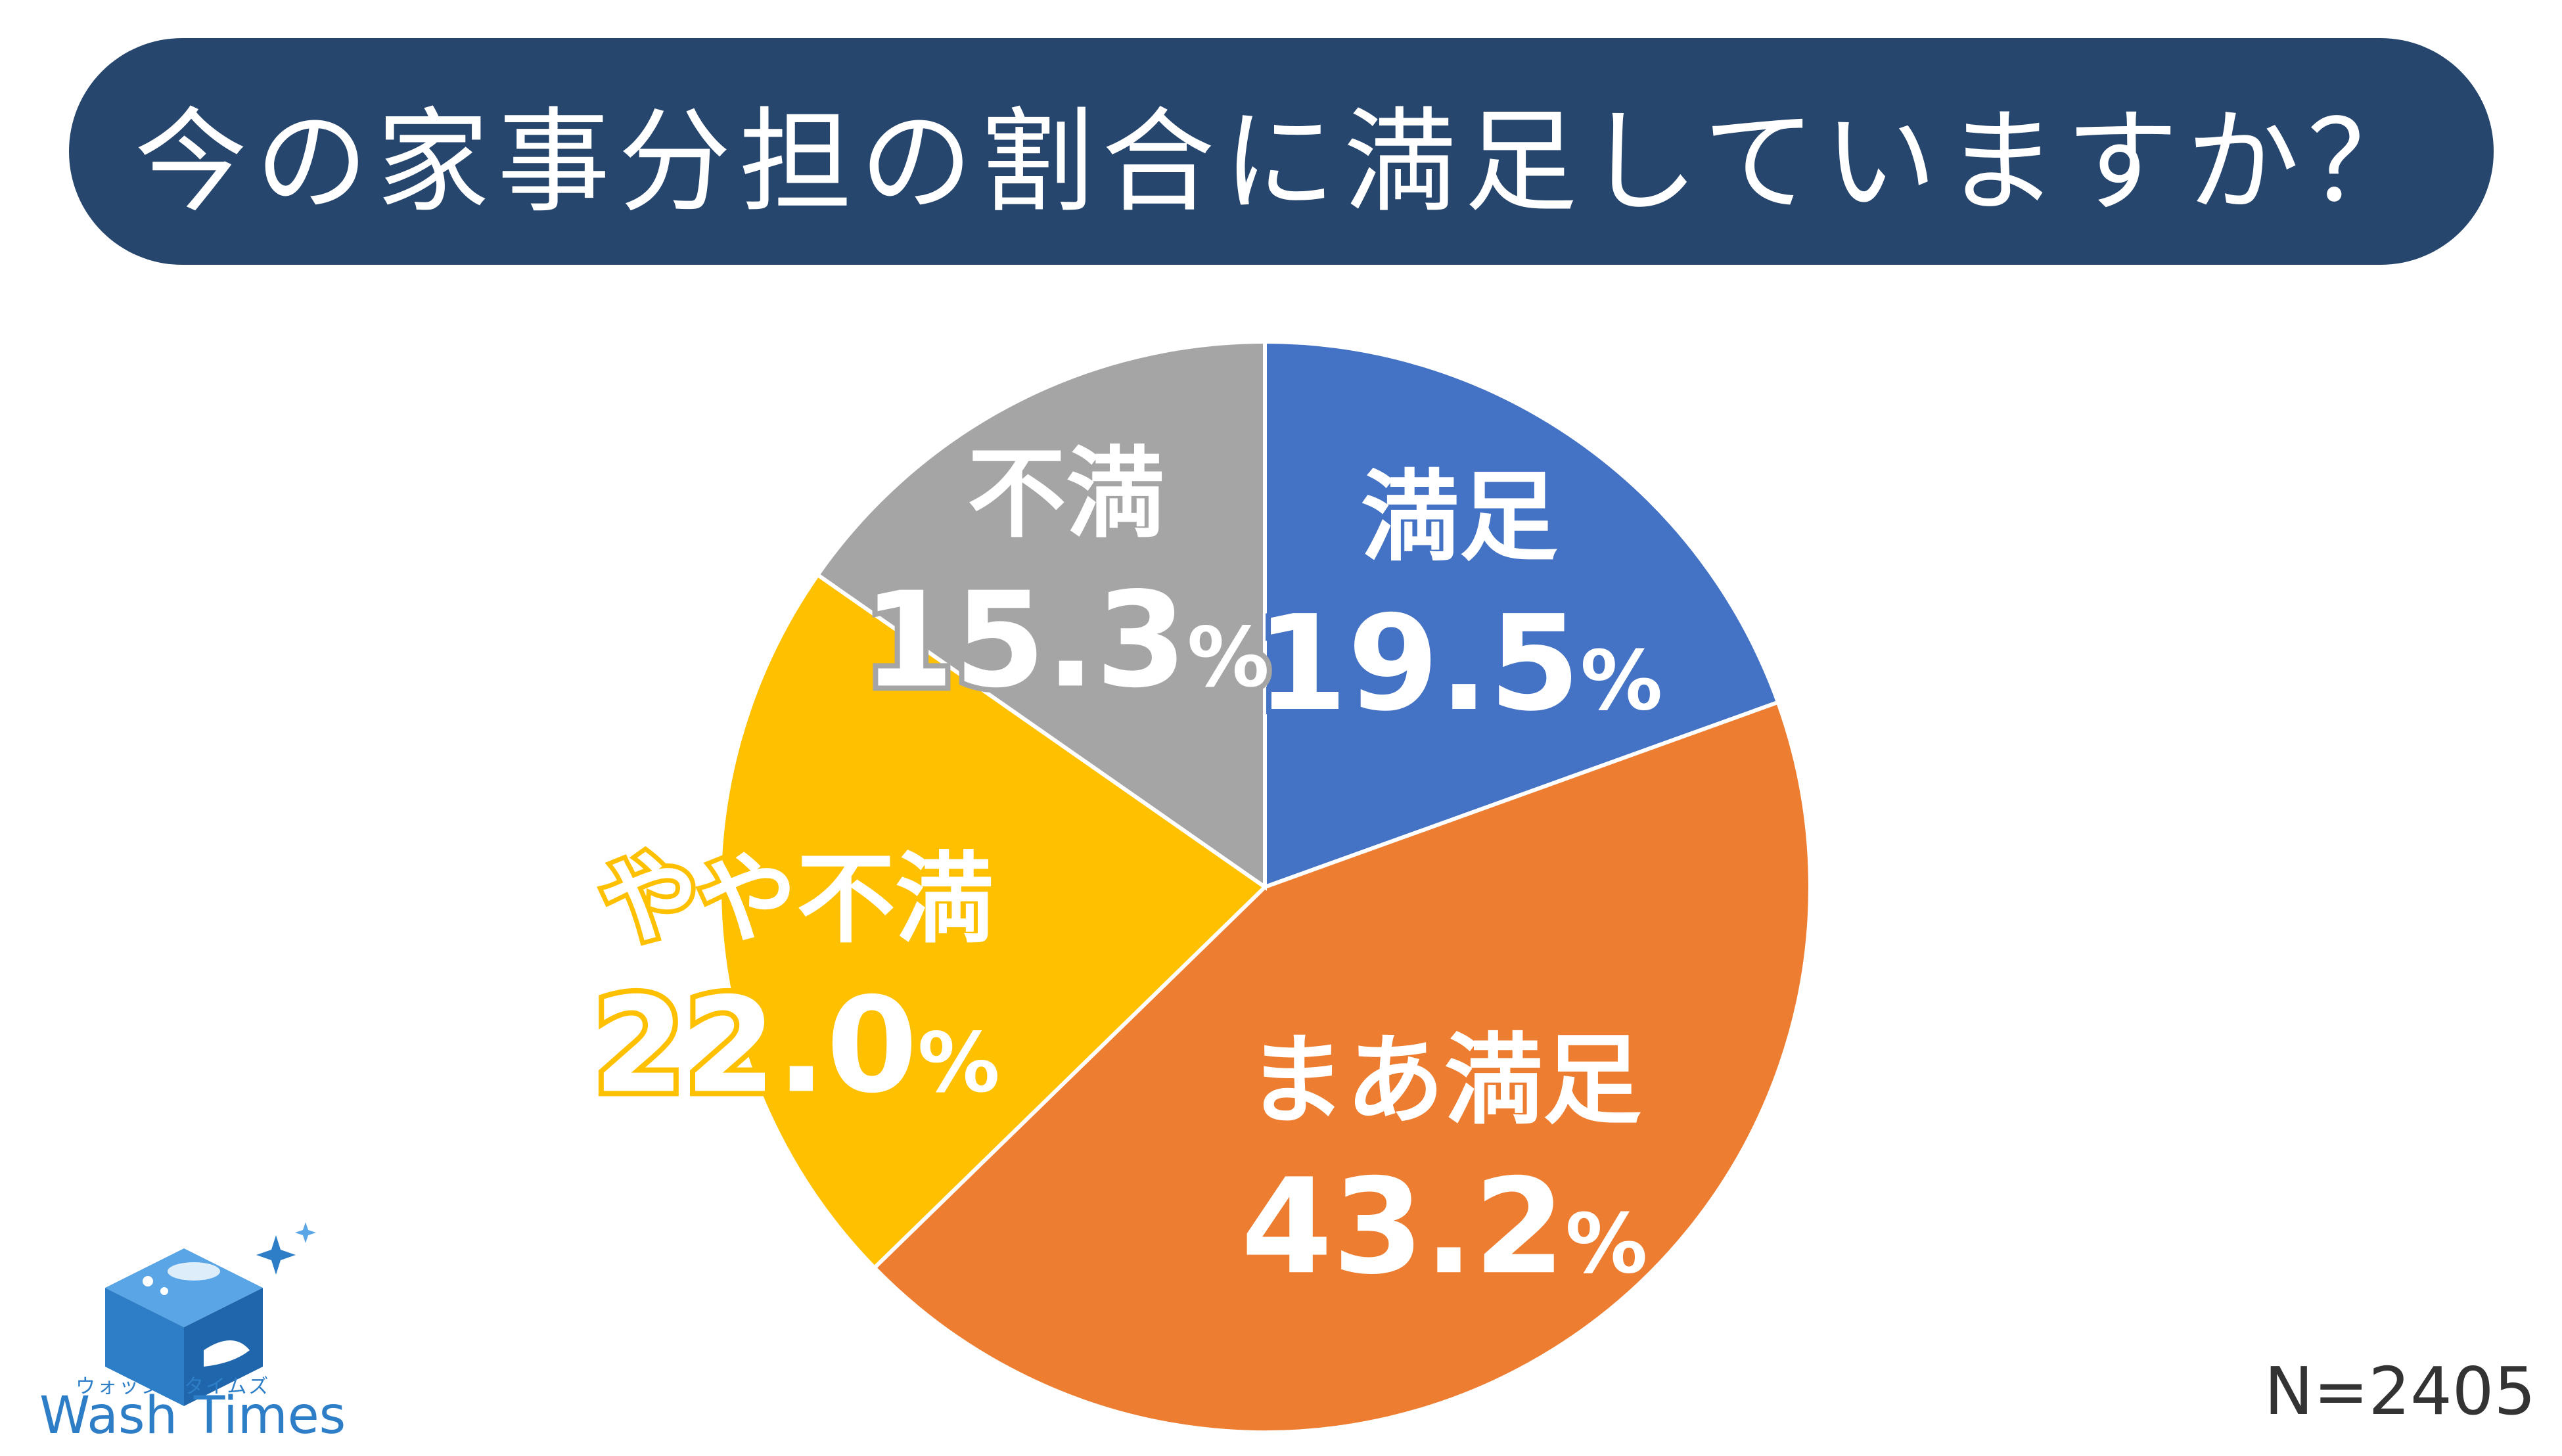 The height and width of the screenshot is (1456, 2562). What do you see at coordinates (210, 1314) in the screenshot?
I see `wash-times-logo-icon` at bounding box center [210, 1314].